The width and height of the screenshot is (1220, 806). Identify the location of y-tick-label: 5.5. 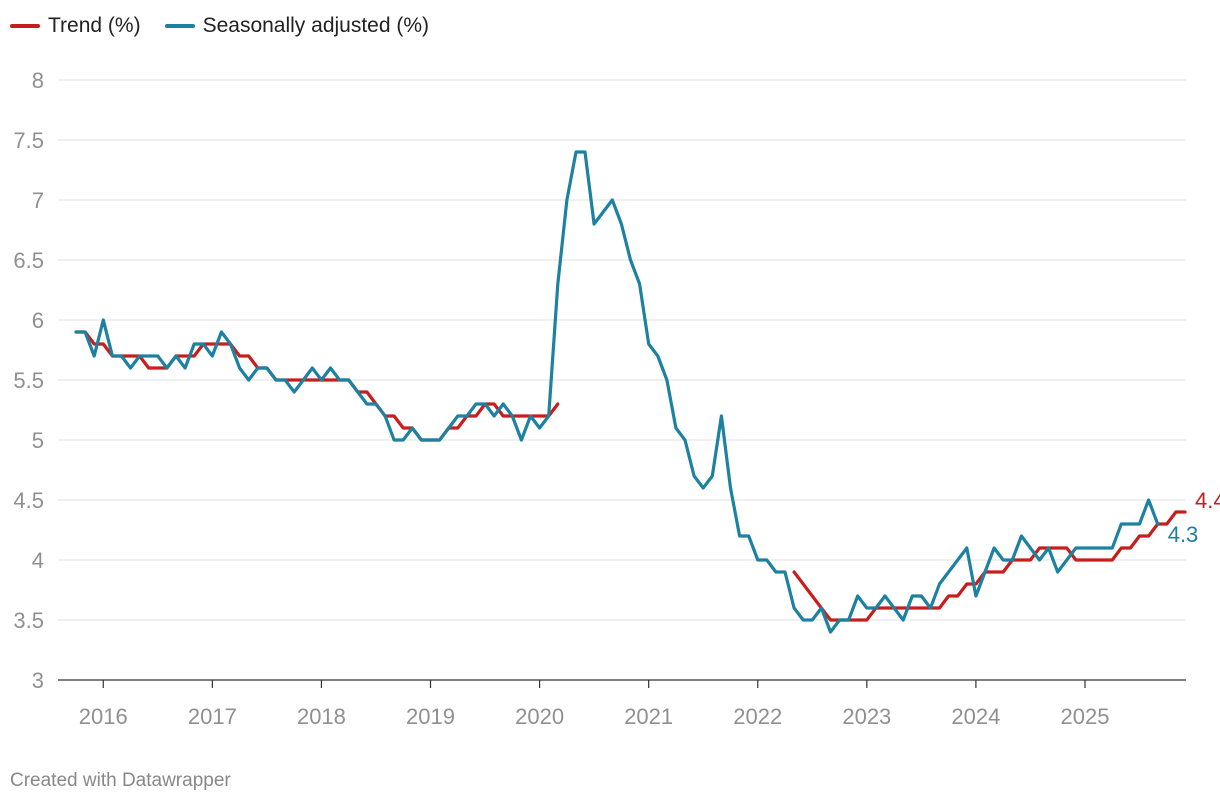
(28, 380).